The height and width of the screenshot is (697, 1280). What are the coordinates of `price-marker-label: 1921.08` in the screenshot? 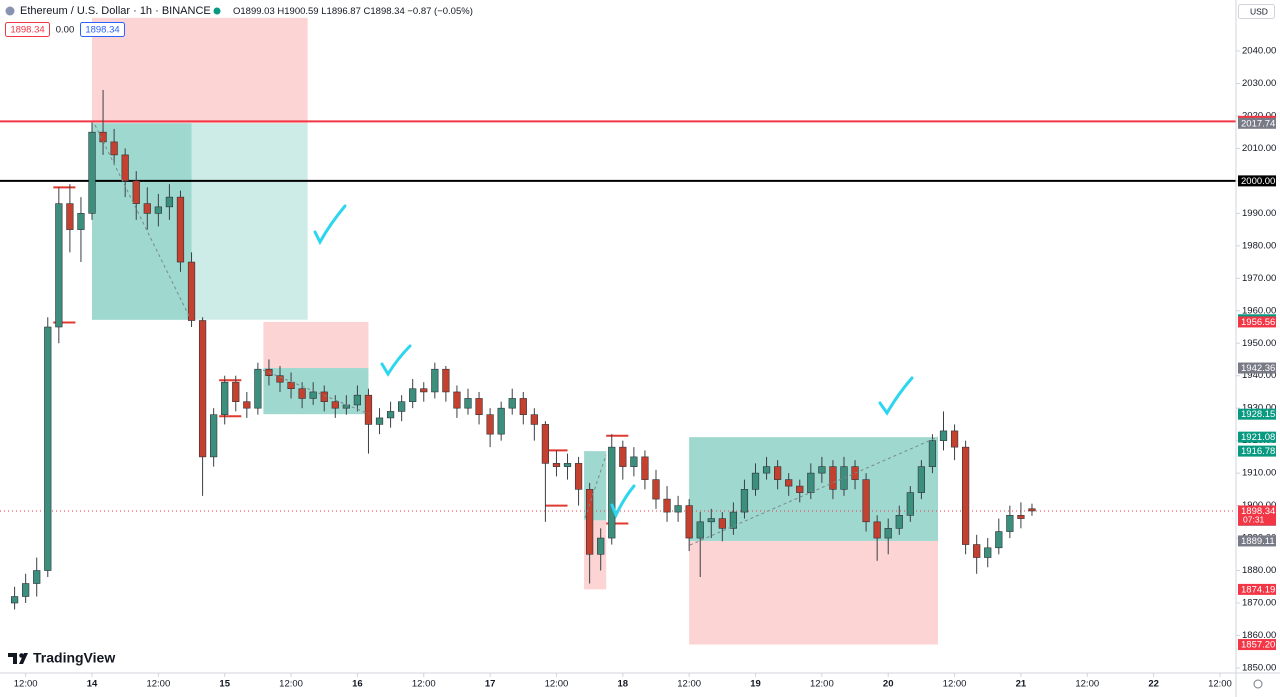 It's located at (1258, 437).